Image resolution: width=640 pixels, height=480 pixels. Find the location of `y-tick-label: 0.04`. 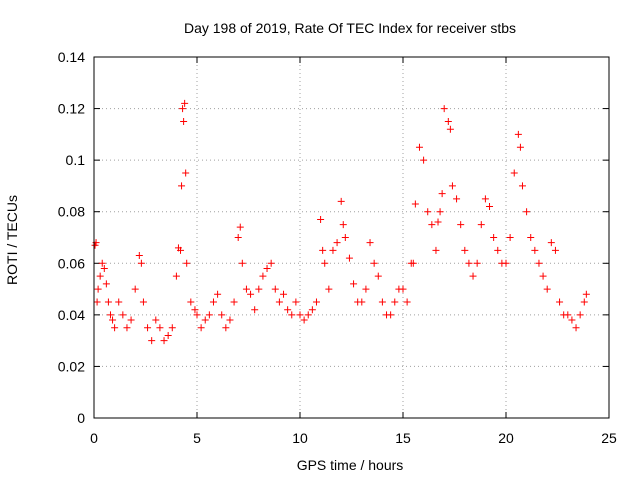

y-tick-label: 0.04 is located at coordinates (71, 315).